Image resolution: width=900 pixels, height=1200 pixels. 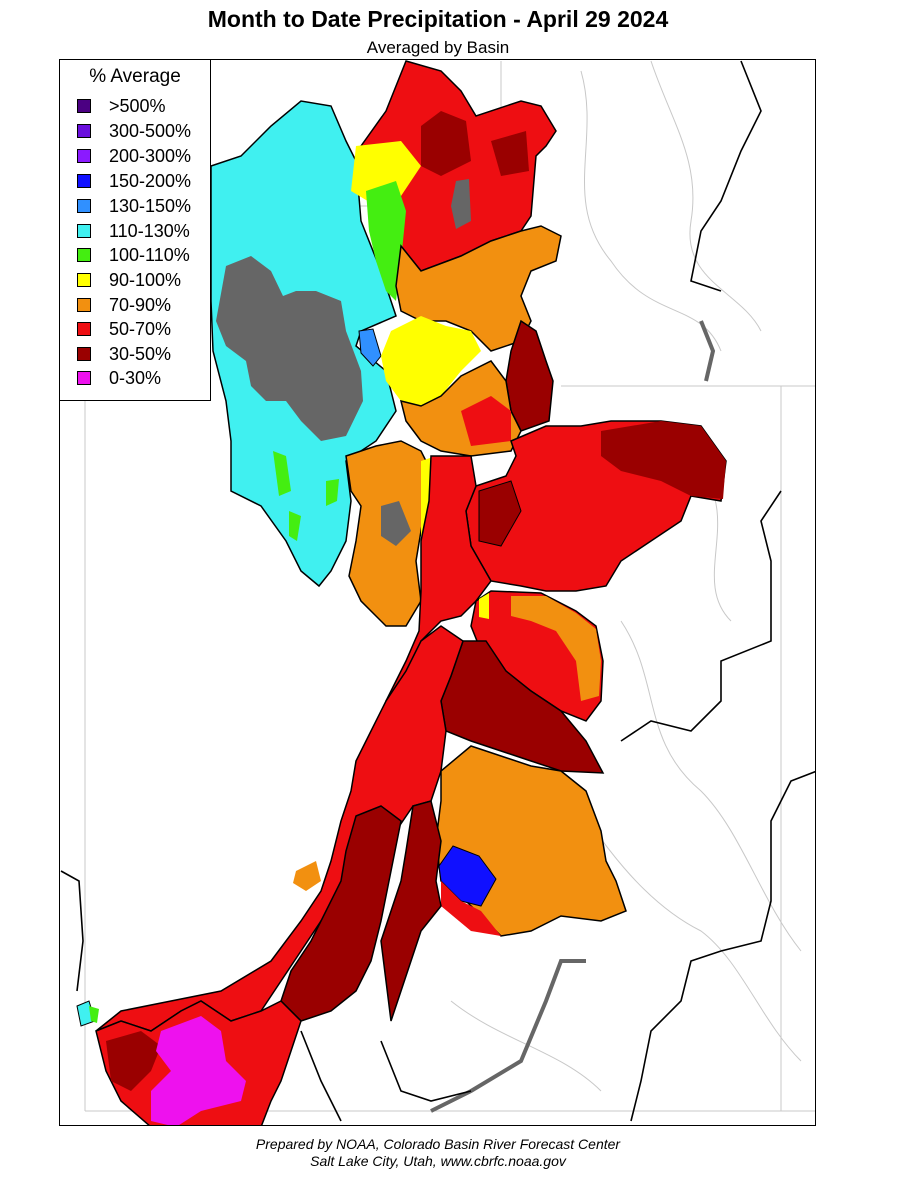 I want to click on region-blue-lake, so click(x=370, y=347).